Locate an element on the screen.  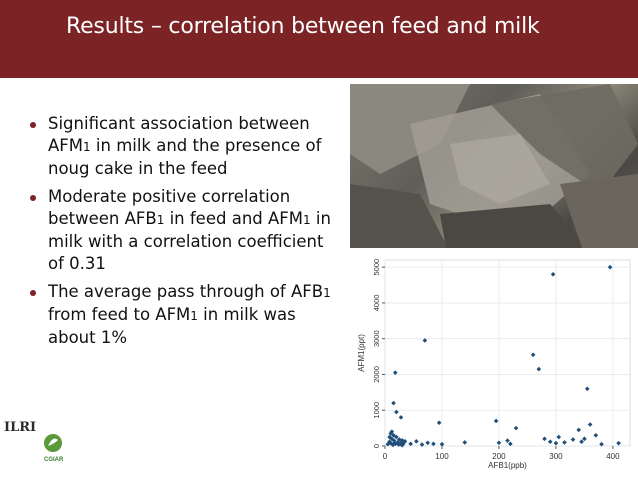
y-tick-label: 5000 is located at coordinates (376, 267).